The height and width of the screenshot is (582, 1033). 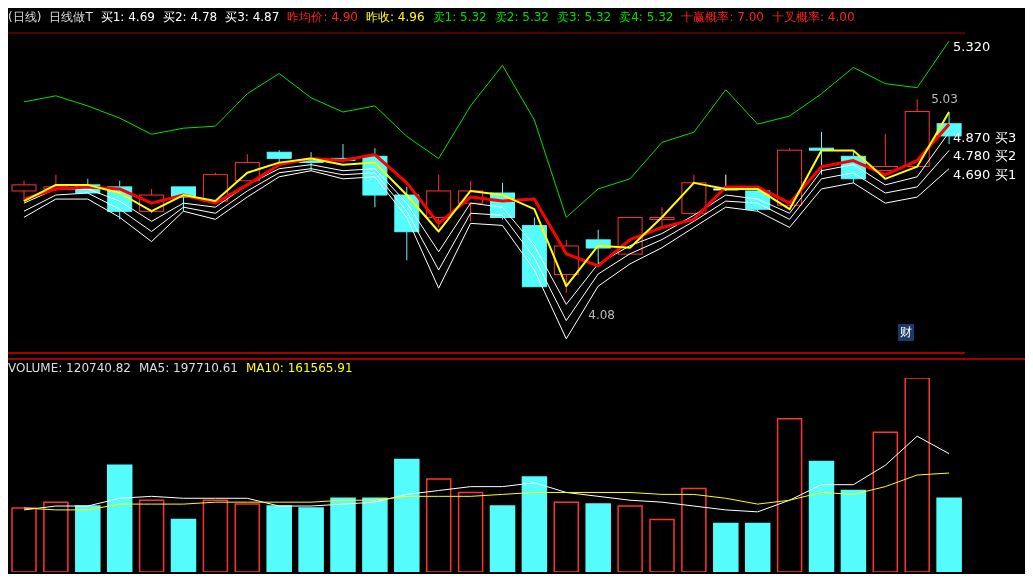 What do you see at coordinates (906, 332) in the screenshot?
I see `annotation: 财` at bounding box center [906, 332].